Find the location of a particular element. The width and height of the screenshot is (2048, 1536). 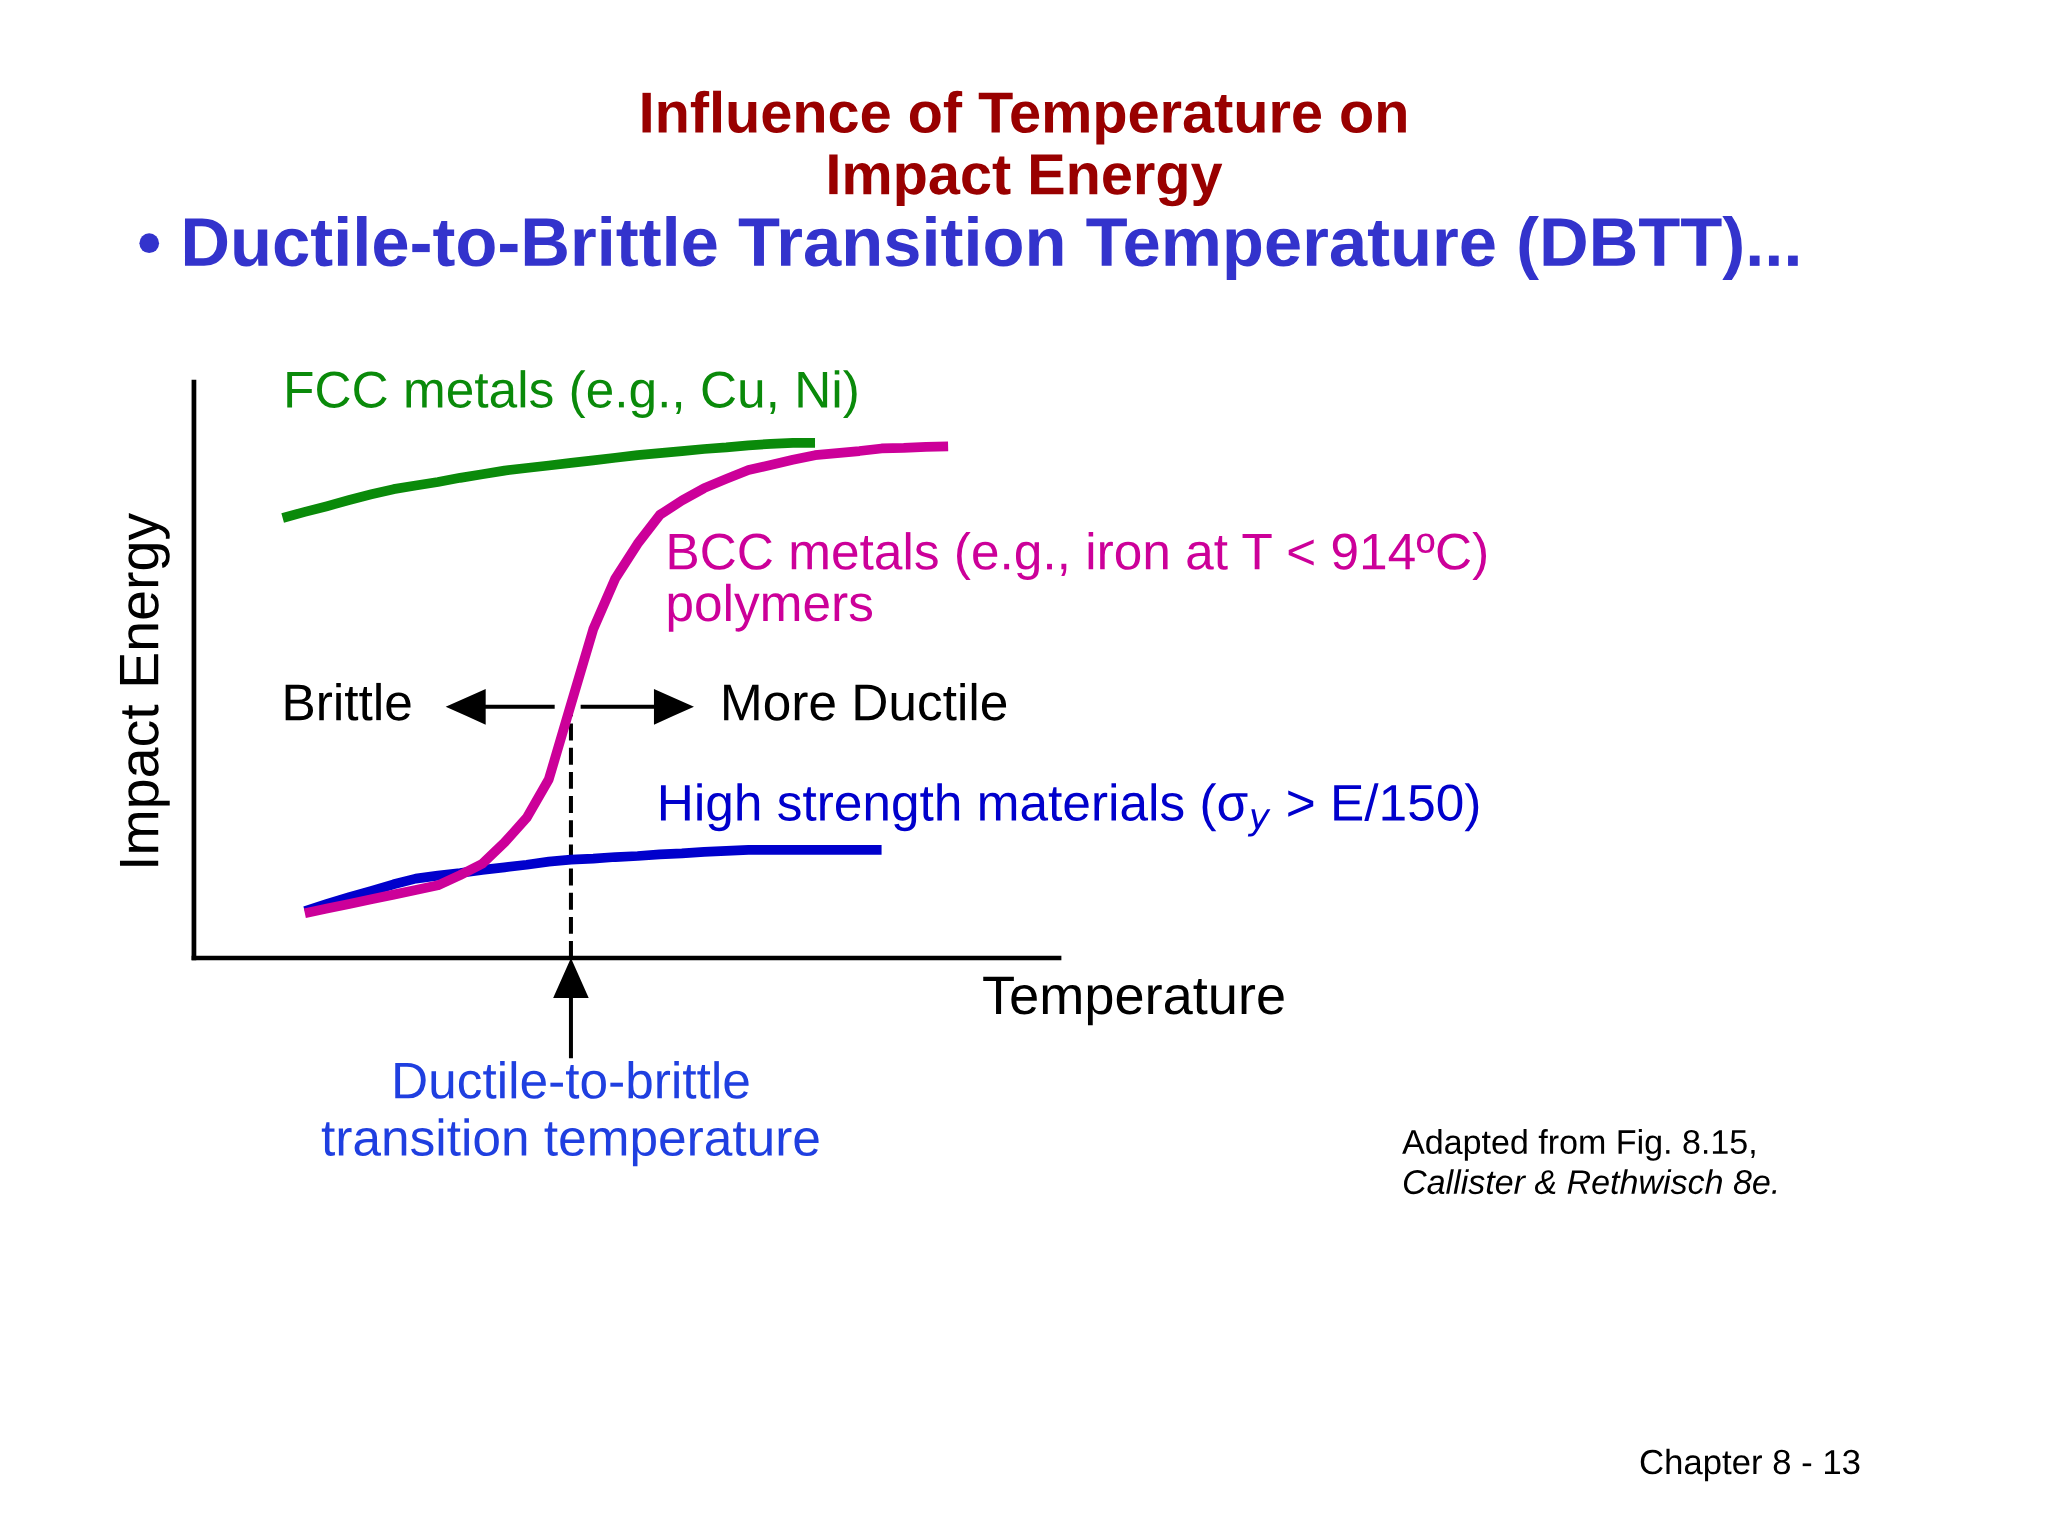

text: Ductile-to-brittle transition temperature is located at coordinates (570, 1114).